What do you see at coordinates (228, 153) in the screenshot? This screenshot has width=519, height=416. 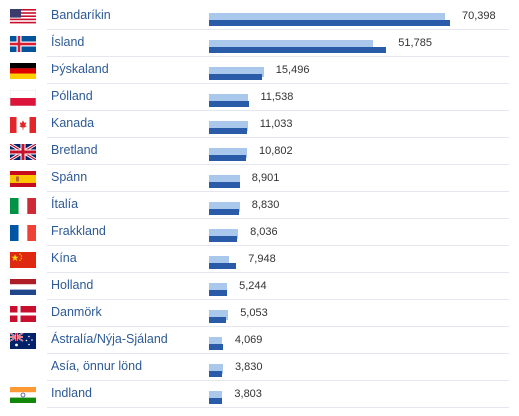 I see `bar-previous-bretland` at bounding box center [228, 153].